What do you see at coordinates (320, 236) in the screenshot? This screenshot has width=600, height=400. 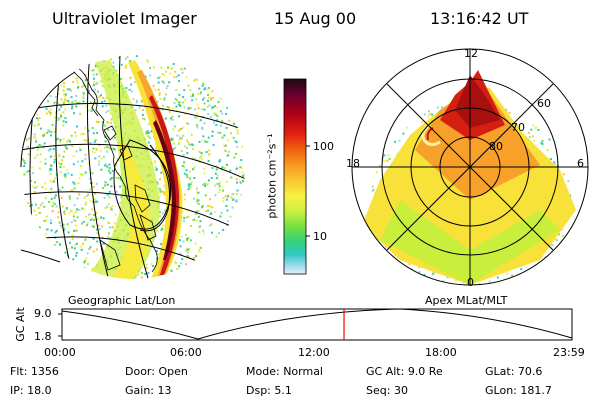 I see `colorbar-tick-10: 10` at bounding box center [320, 236].